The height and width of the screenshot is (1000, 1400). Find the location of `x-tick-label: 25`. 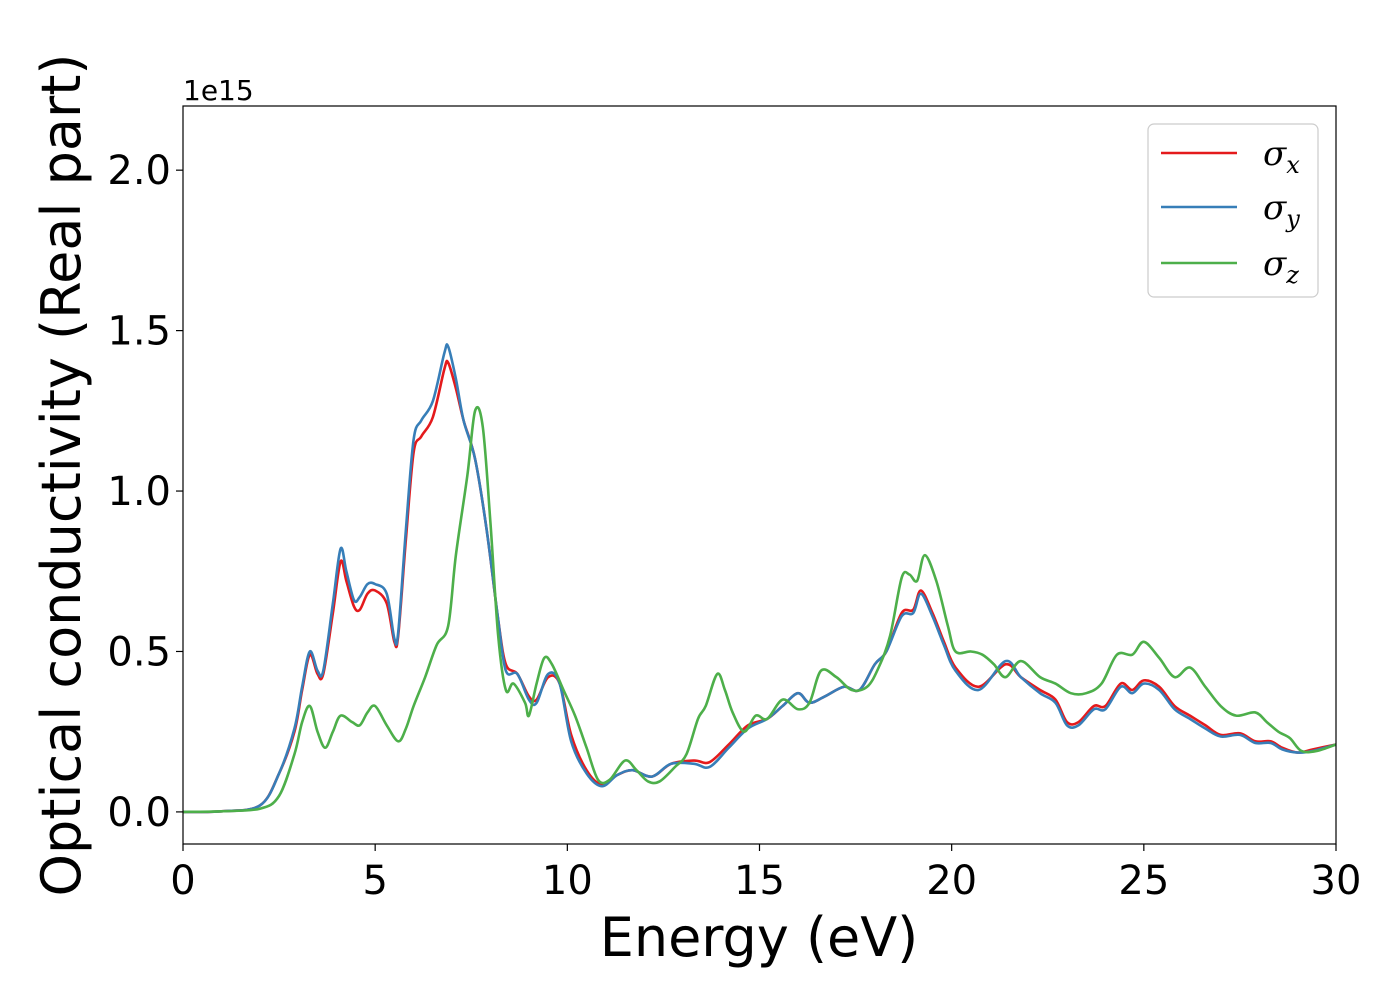

x-tick-label: 25 is located at coordinates (1143, 881).